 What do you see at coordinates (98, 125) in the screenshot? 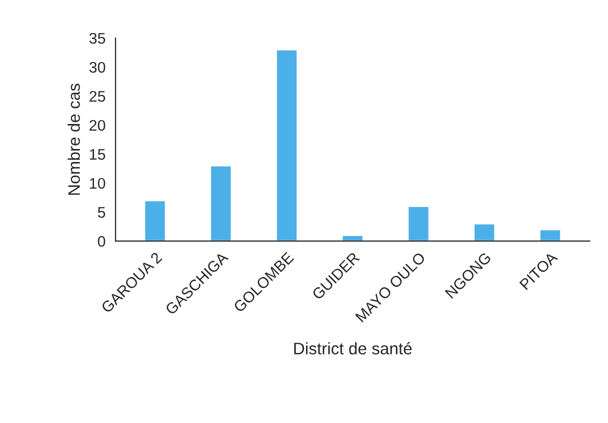
I see `y-tick-label: 20` at bounding box center [98, 125].